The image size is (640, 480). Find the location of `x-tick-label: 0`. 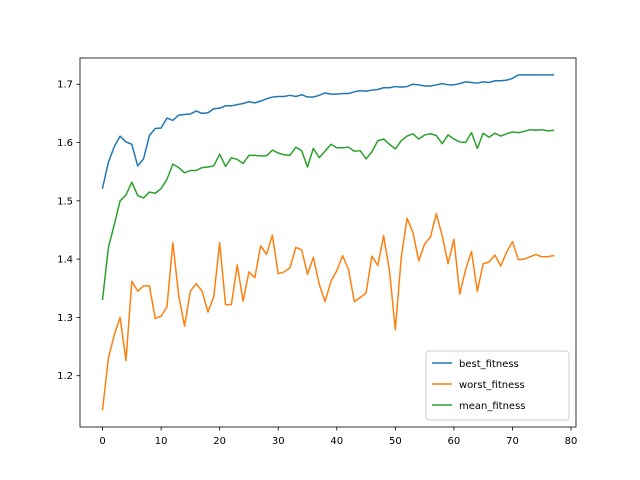

x-tick-label: 0 is located at coordinates (102, 441).